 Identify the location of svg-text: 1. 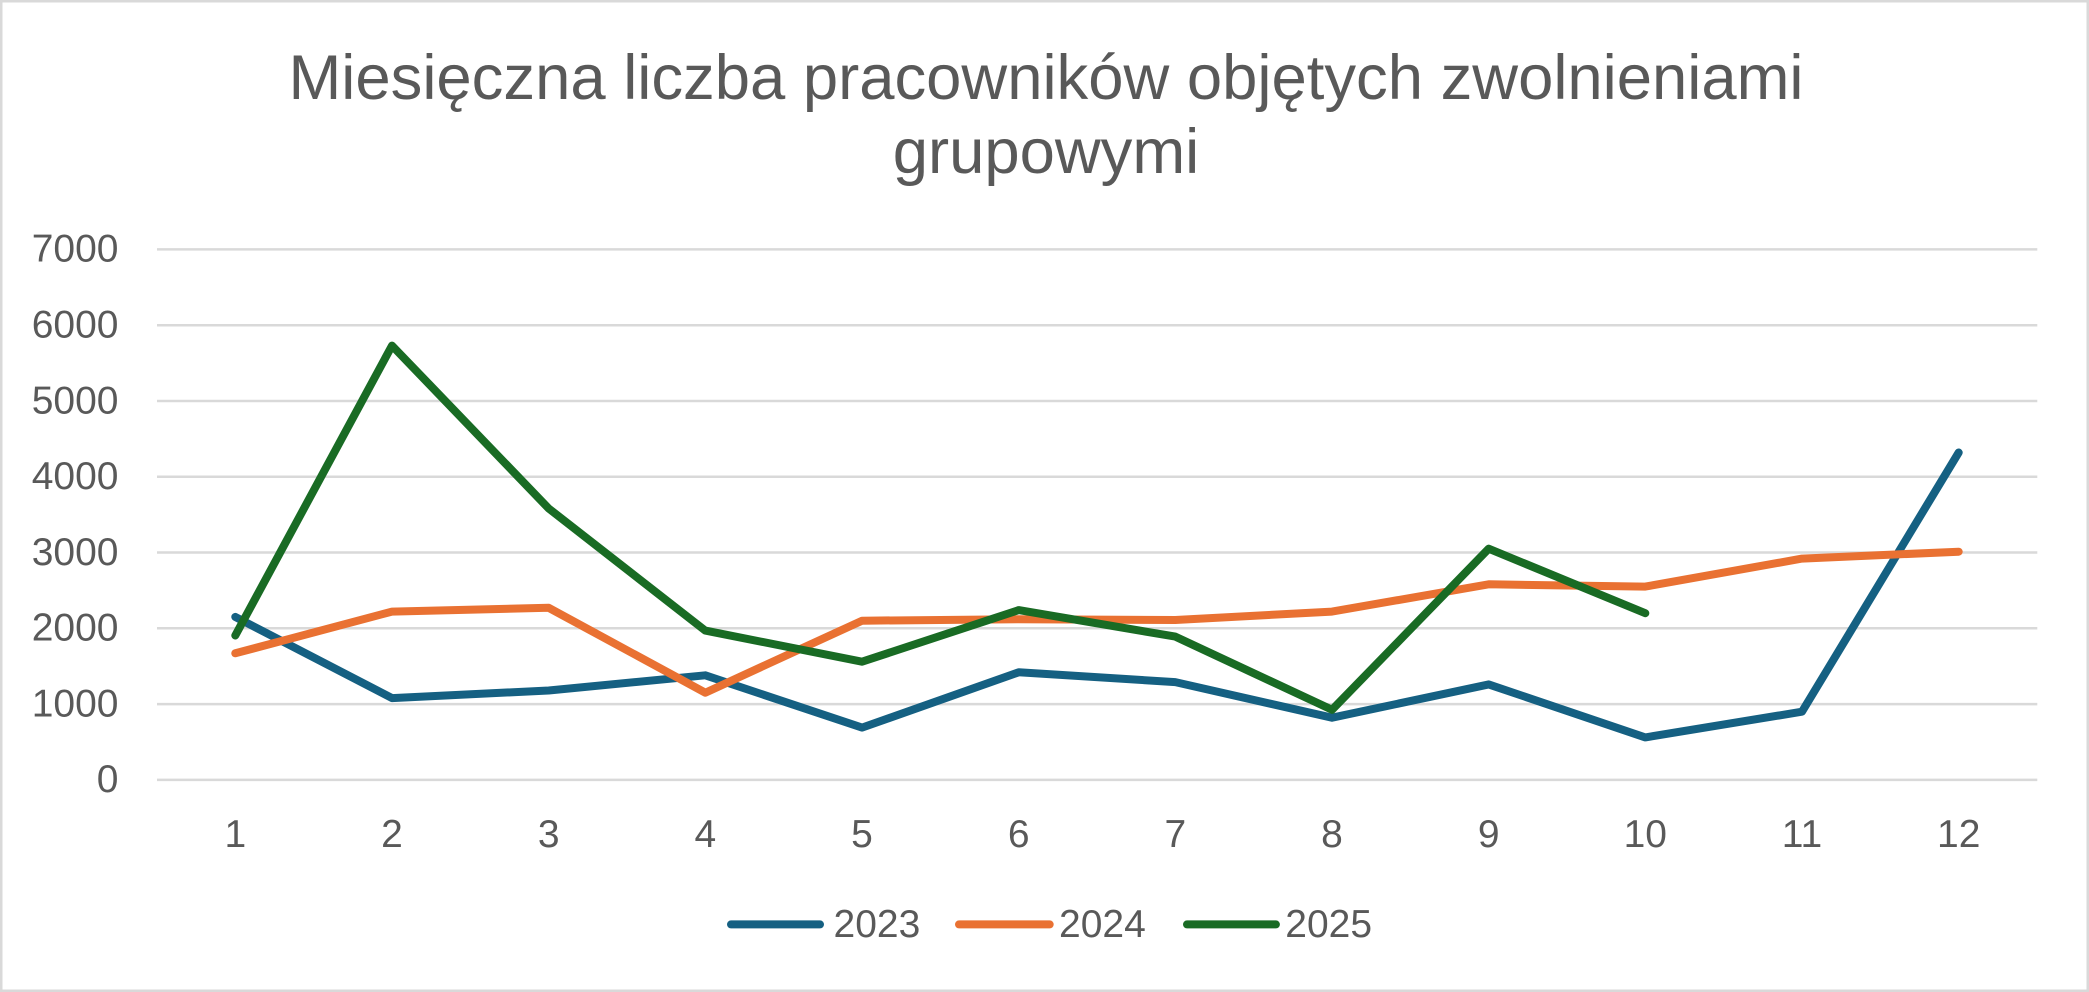
(235, 834).